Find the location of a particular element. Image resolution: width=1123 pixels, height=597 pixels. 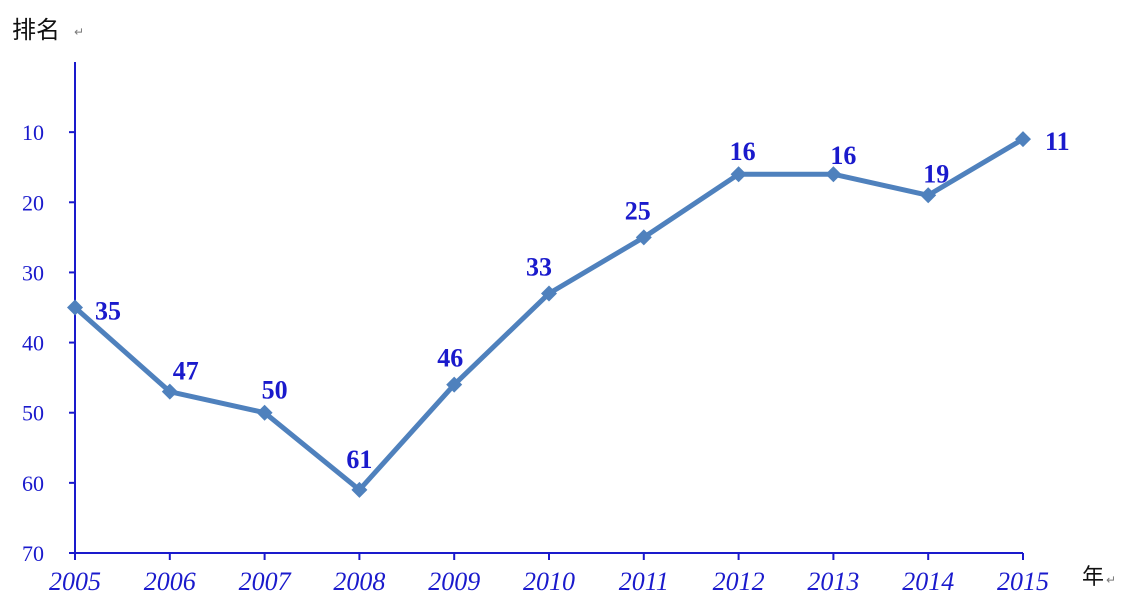

x-tick-label: 2015 is located at coordinates (1023, 581).